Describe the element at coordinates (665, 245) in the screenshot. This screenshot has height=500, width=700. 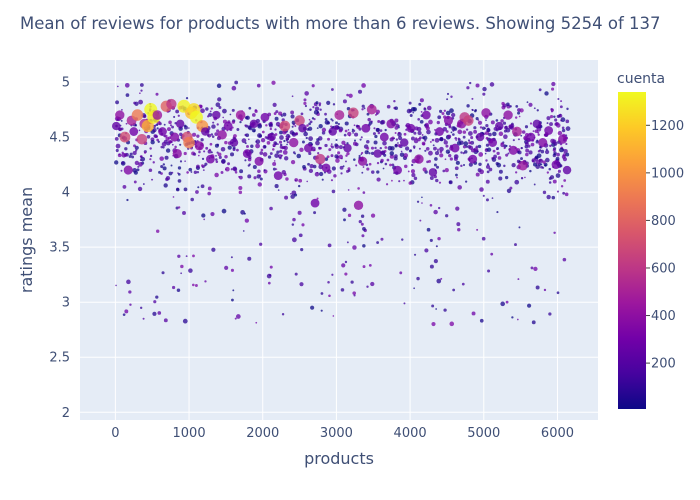
I see `colorbar-ticks: 200 400 600 800 1000 1200` at that location.